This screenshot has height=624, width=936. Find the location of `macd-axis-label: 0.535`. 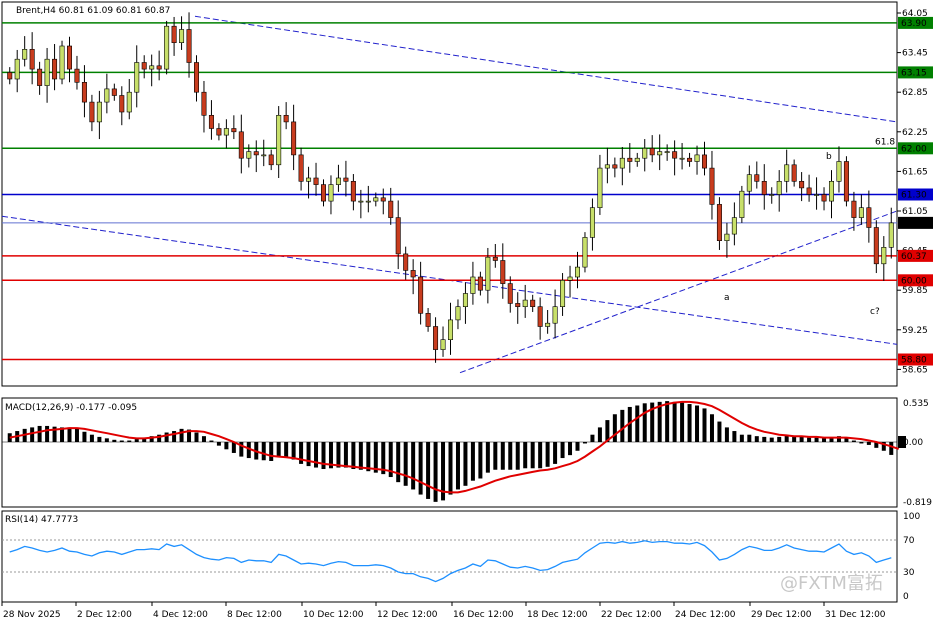

macd-axis-label: 0.535 is located at coordinates (916, 404).